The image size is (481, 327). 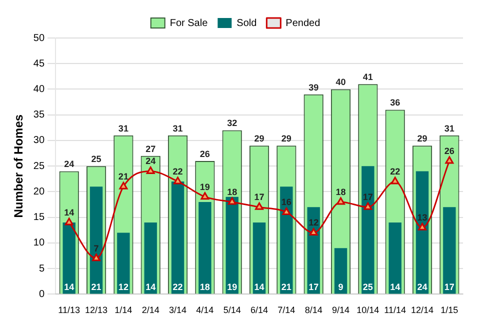 What do you see at coordinates (19, 166) in the screenshot?
I see `y-axis-title: Number of Homes` at bounding box center [19, 166].